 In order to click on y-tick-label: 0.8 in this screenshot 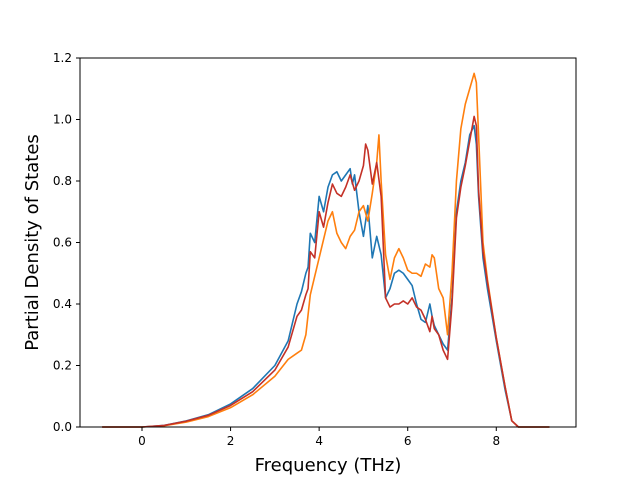, I will do `click(62, 181)`.